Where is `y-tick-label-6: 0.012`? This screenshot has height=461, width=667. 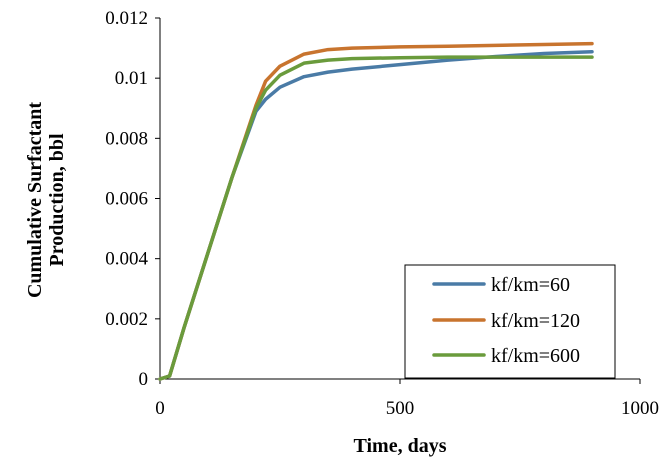
y-tick-label-6: 0.012 is located at coordinates (126, 18).